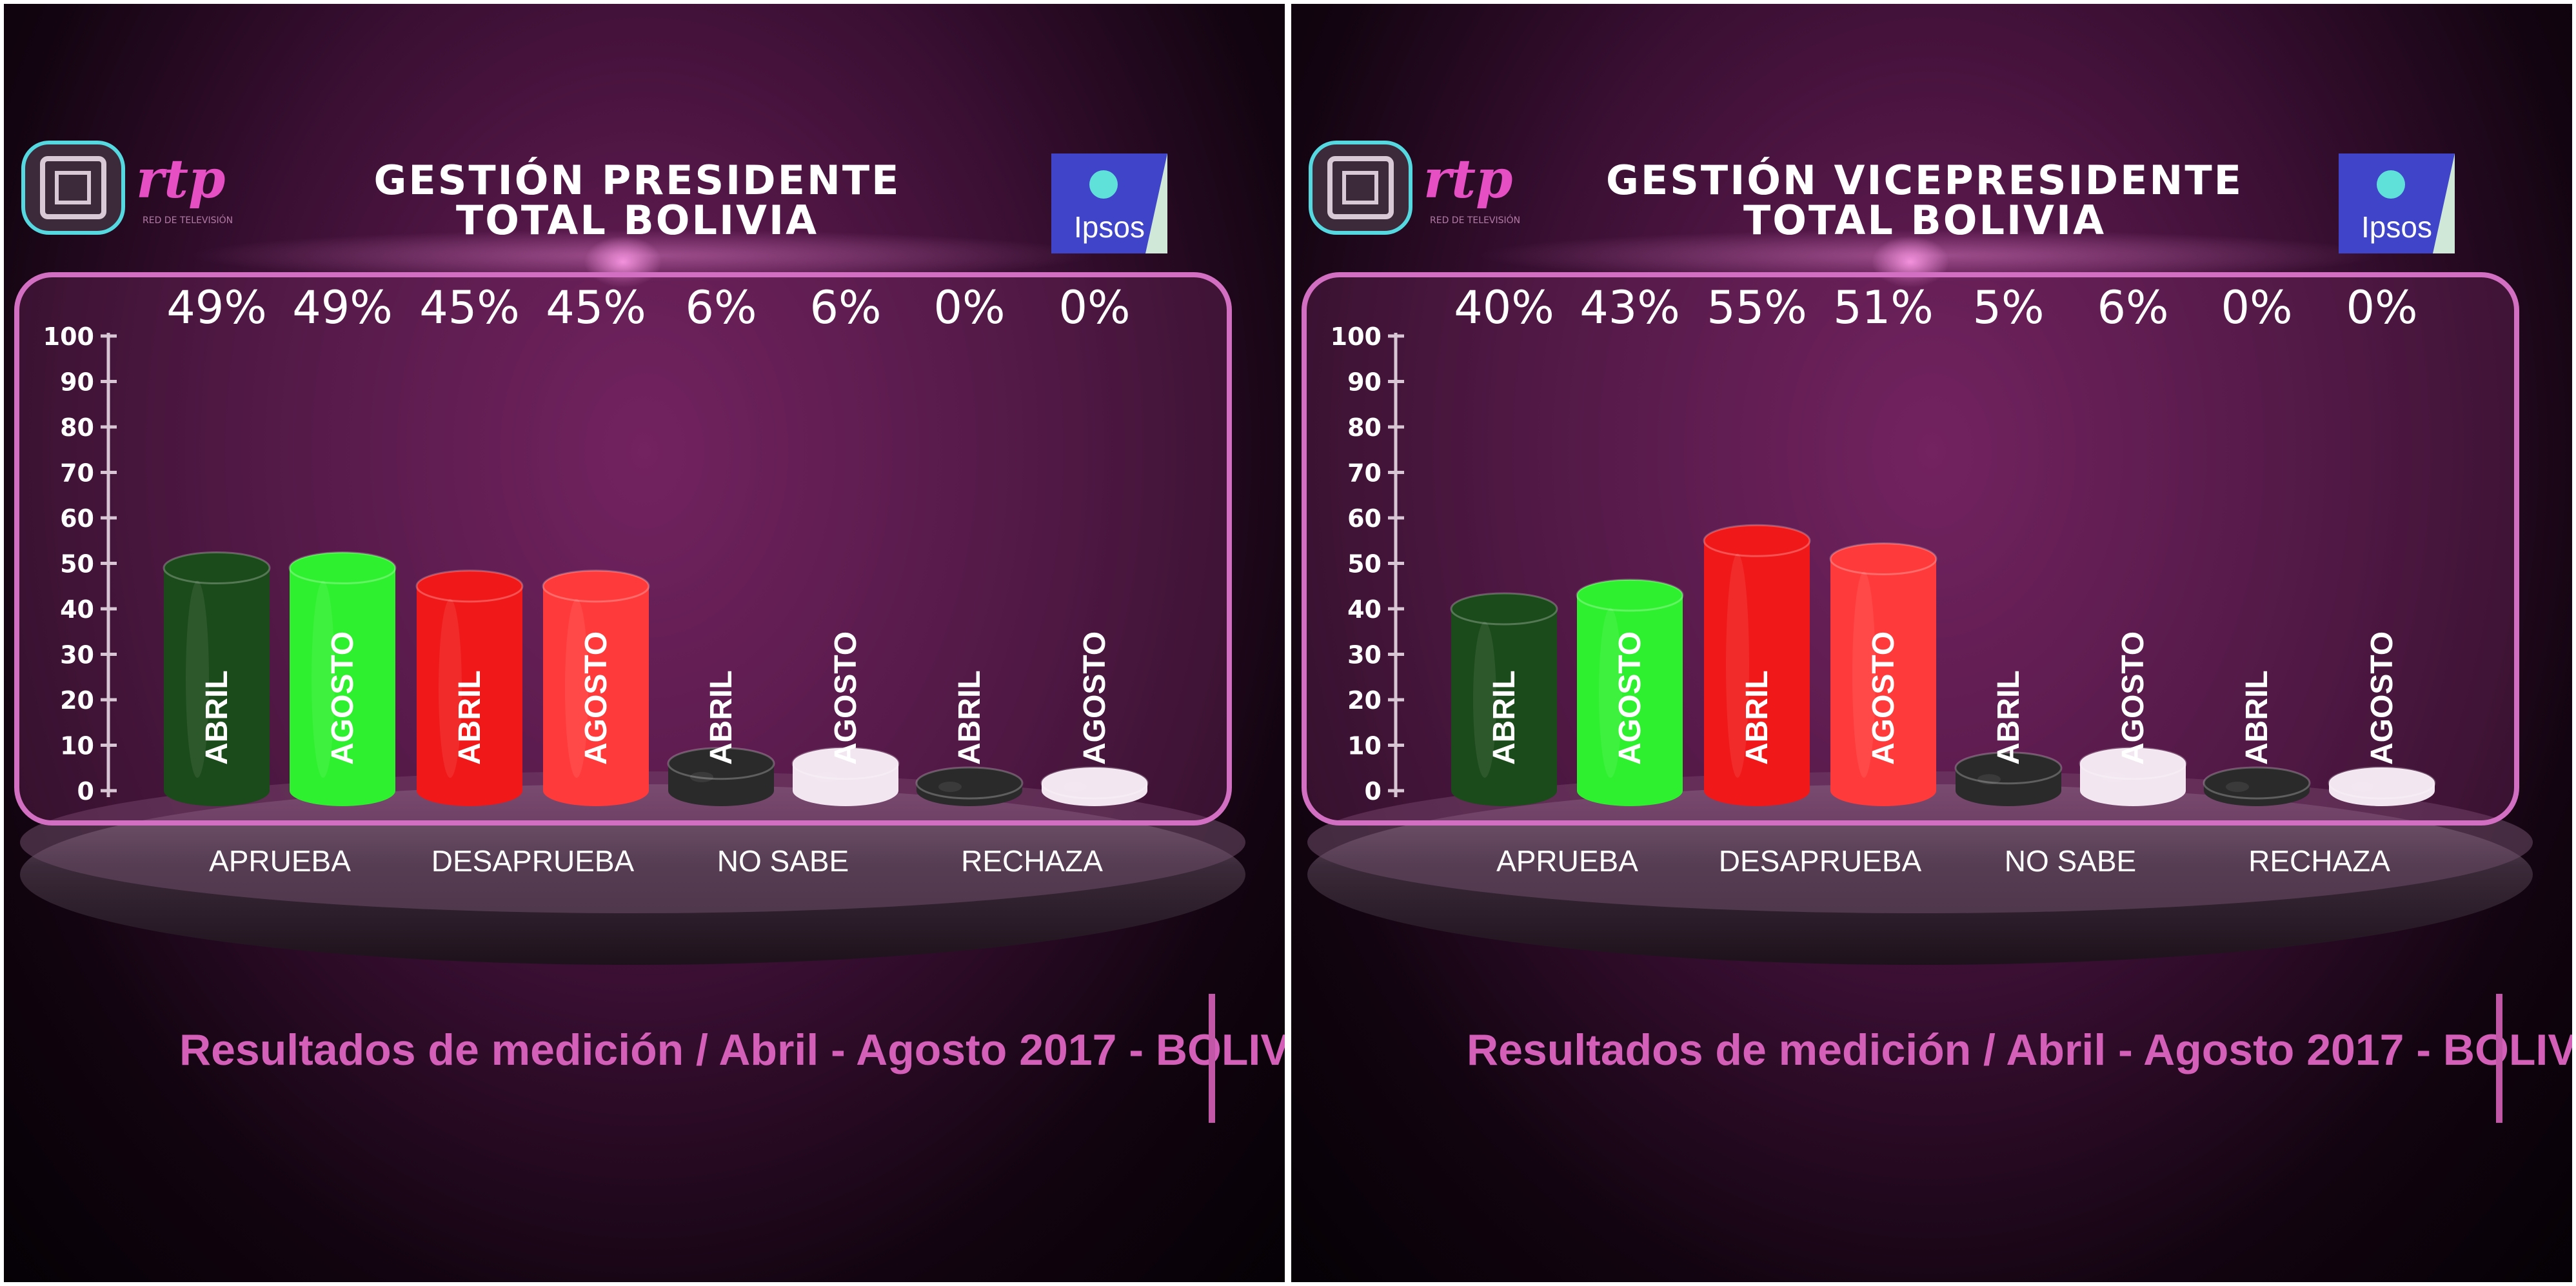 The width and height of the screenshot is (2576, 1286). I want to click on rtp-logo: rtp RED DE TELEVISIÓN, so click(127, 188).